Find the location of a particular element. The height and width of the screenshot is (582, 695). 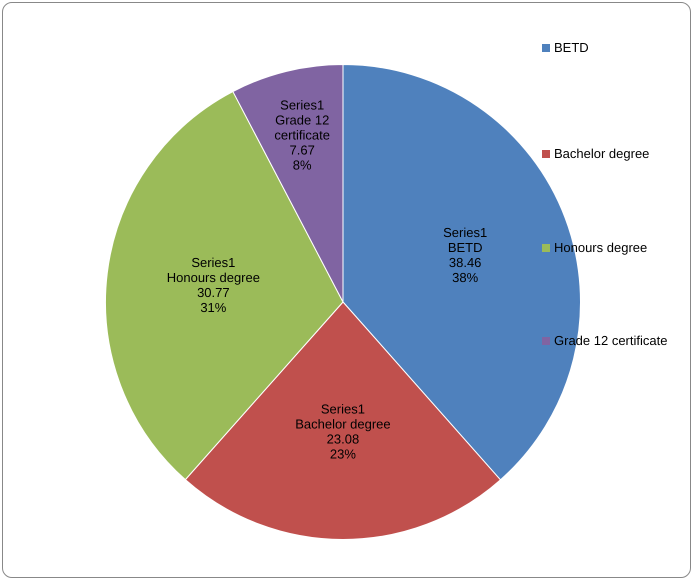

slice-label: Series1 is located at coordinates (302, 105).